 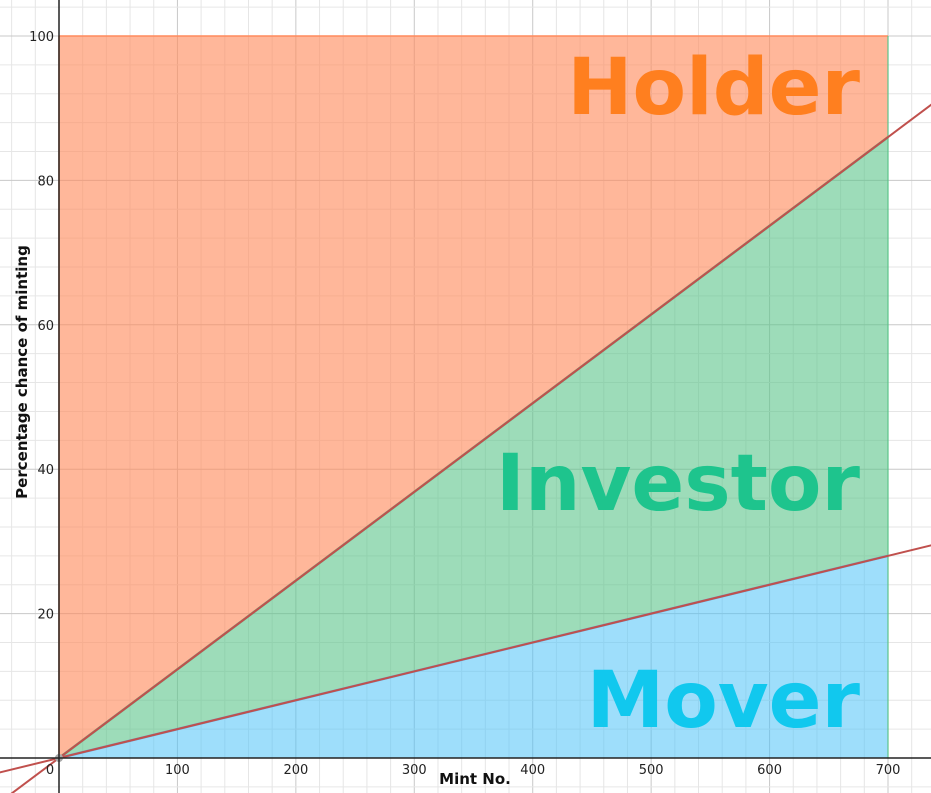 I want to click on region-label-mover: Mover, so click(x=724, y=701).